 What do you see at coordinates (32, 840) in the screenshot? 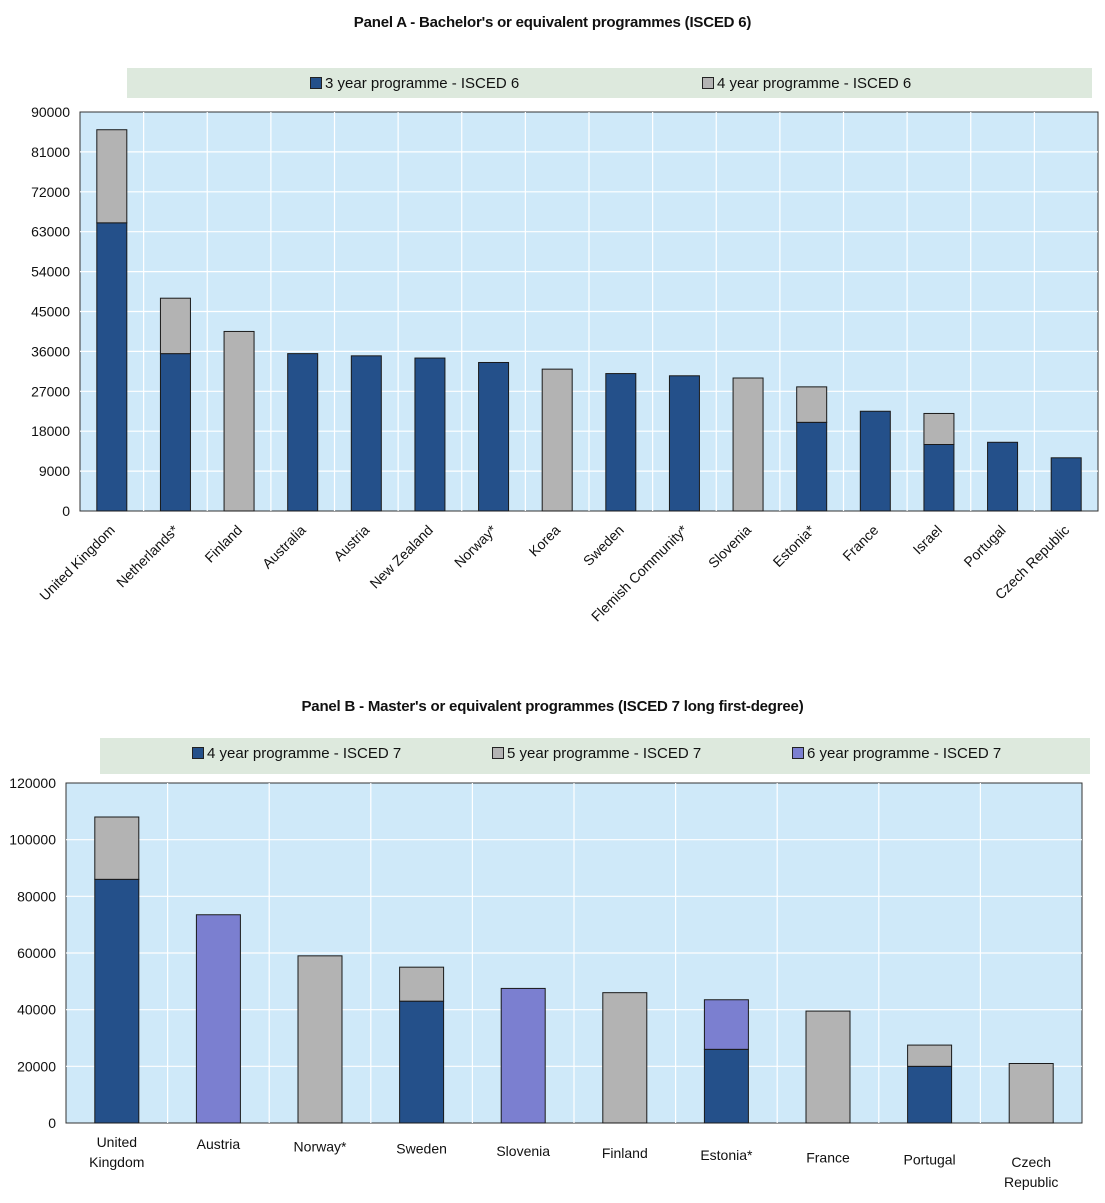
I see `y-tick-label: 100000` at bounding box center [32, 840].